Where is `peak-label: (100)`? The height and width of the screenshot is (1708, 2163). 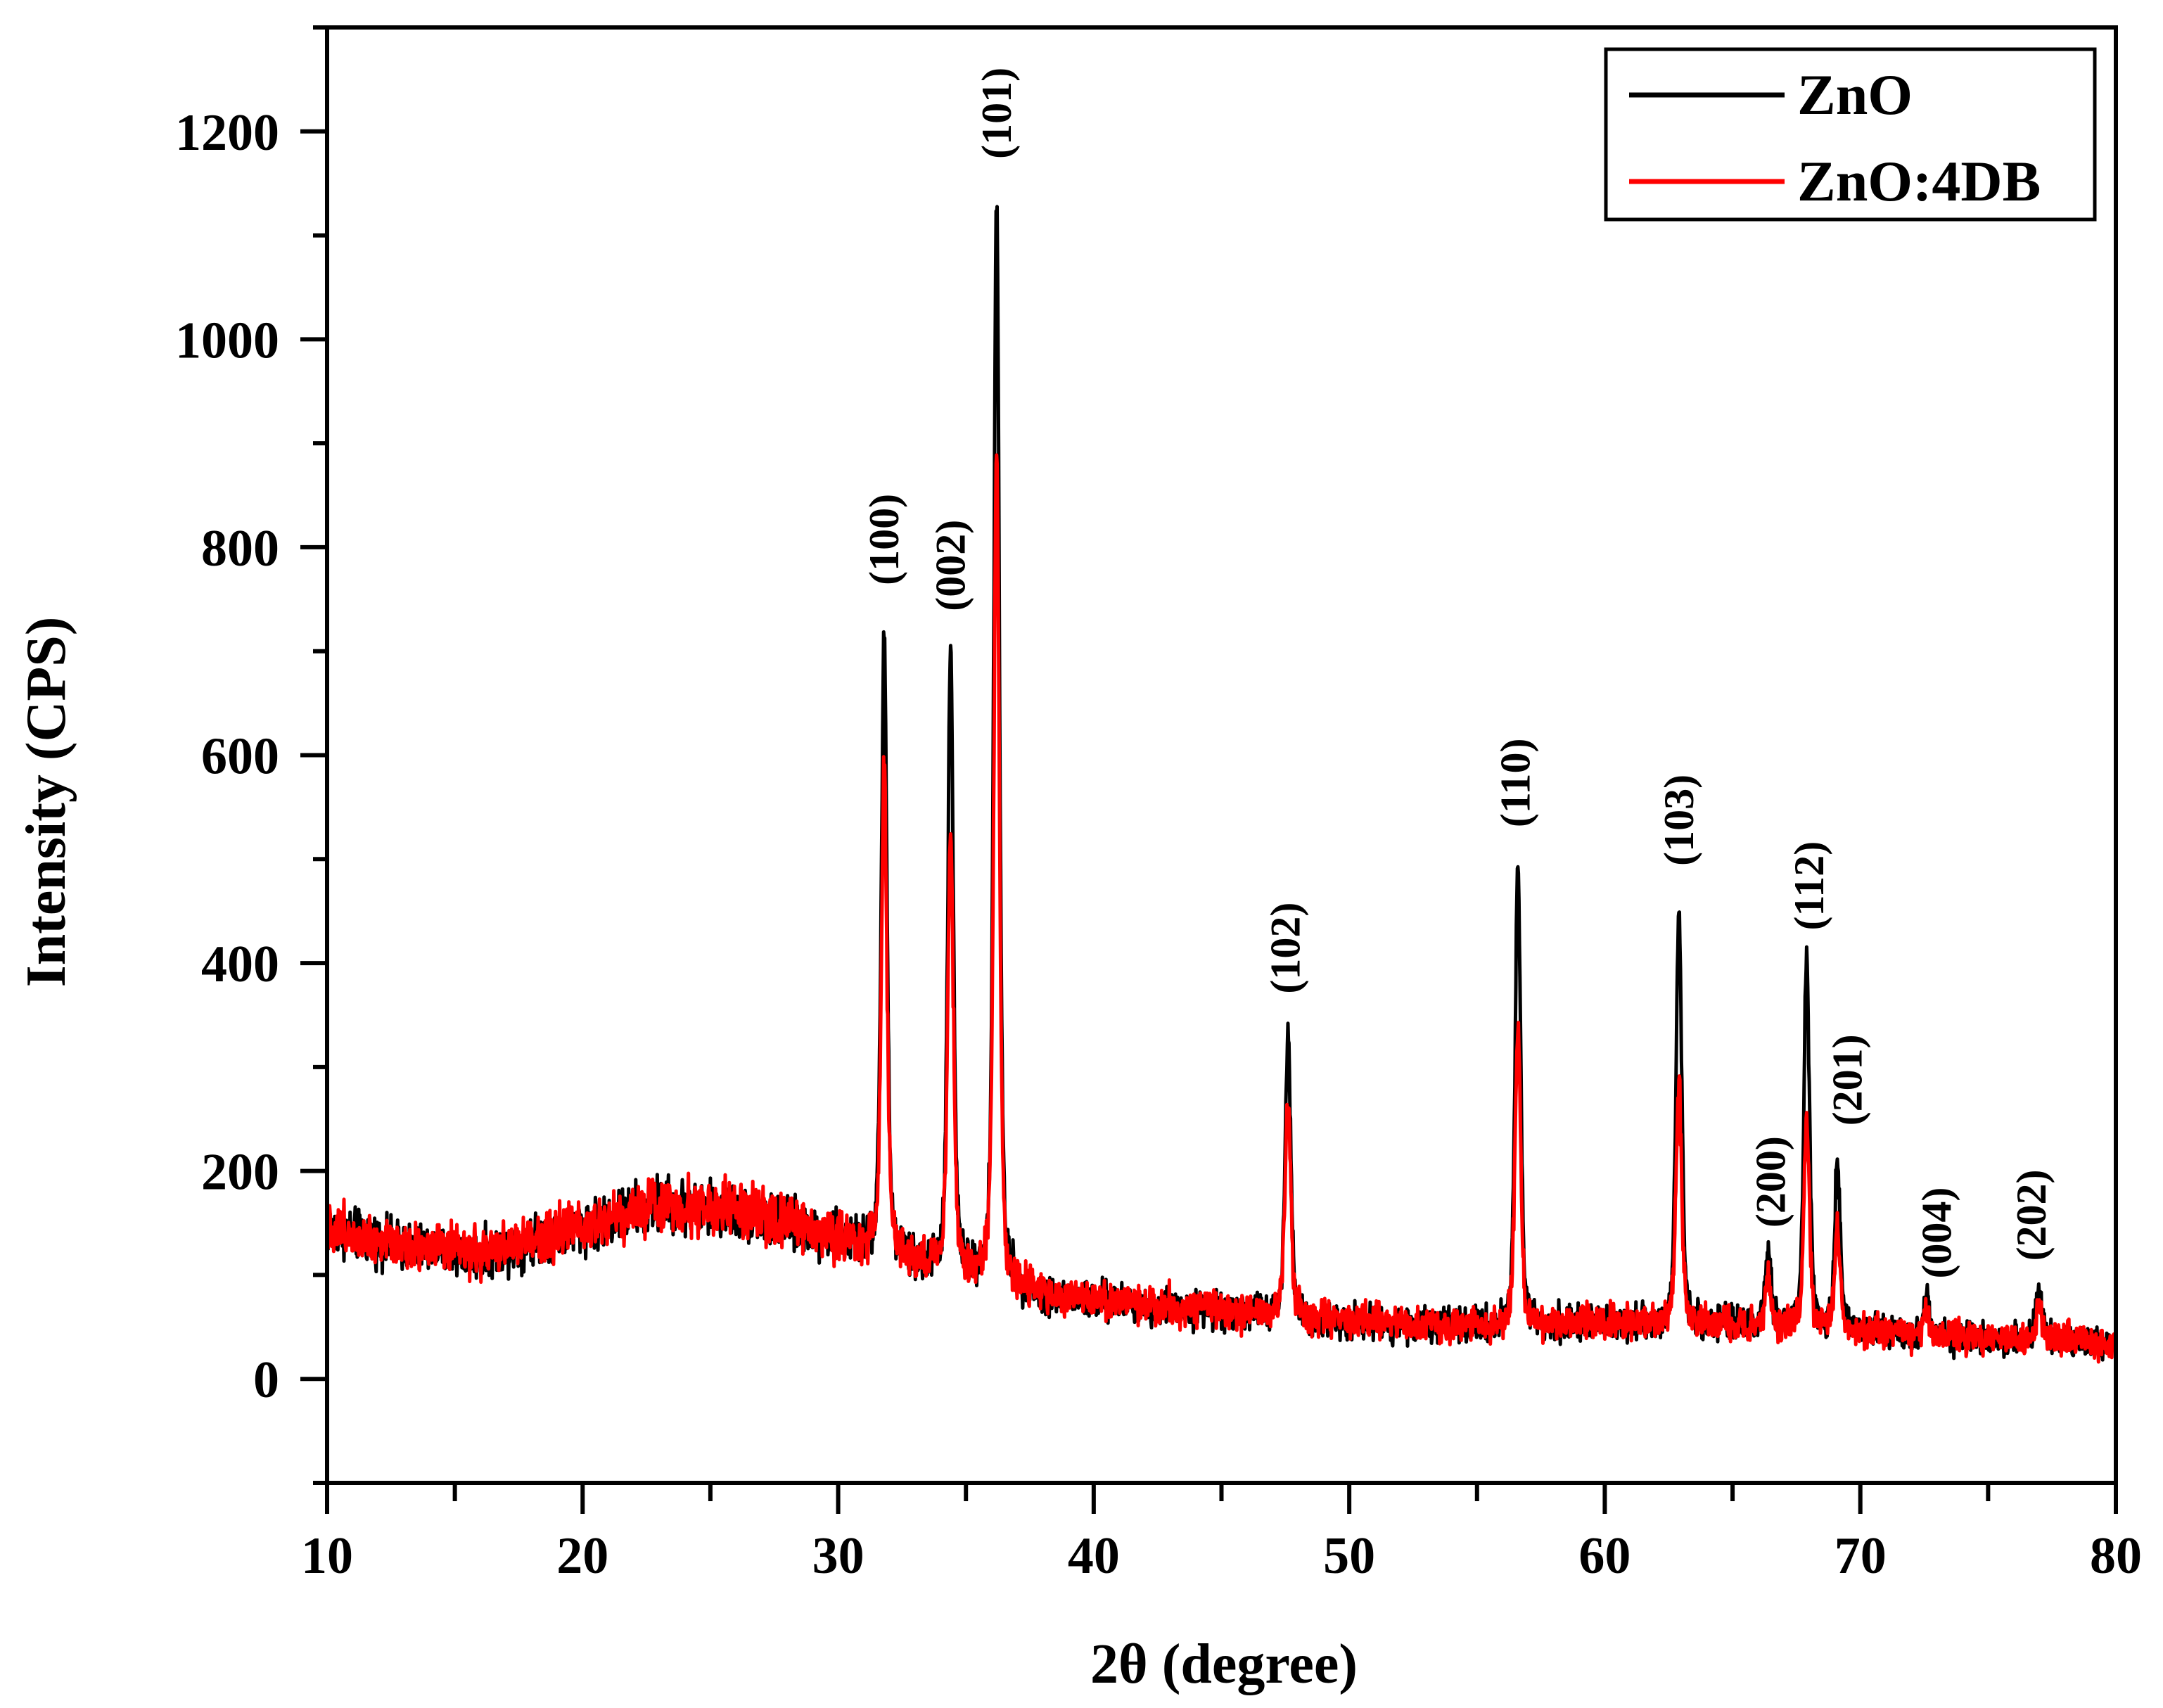 peak-label: (100) is located at coordinates (884, 539).